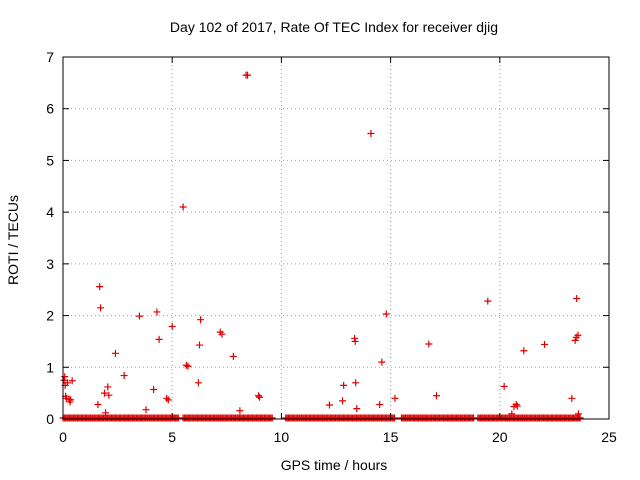  Describe the element at coordinates (13, 240) in the screenshot. I see `y-axis-label: ROTI / TECUs` at that location.